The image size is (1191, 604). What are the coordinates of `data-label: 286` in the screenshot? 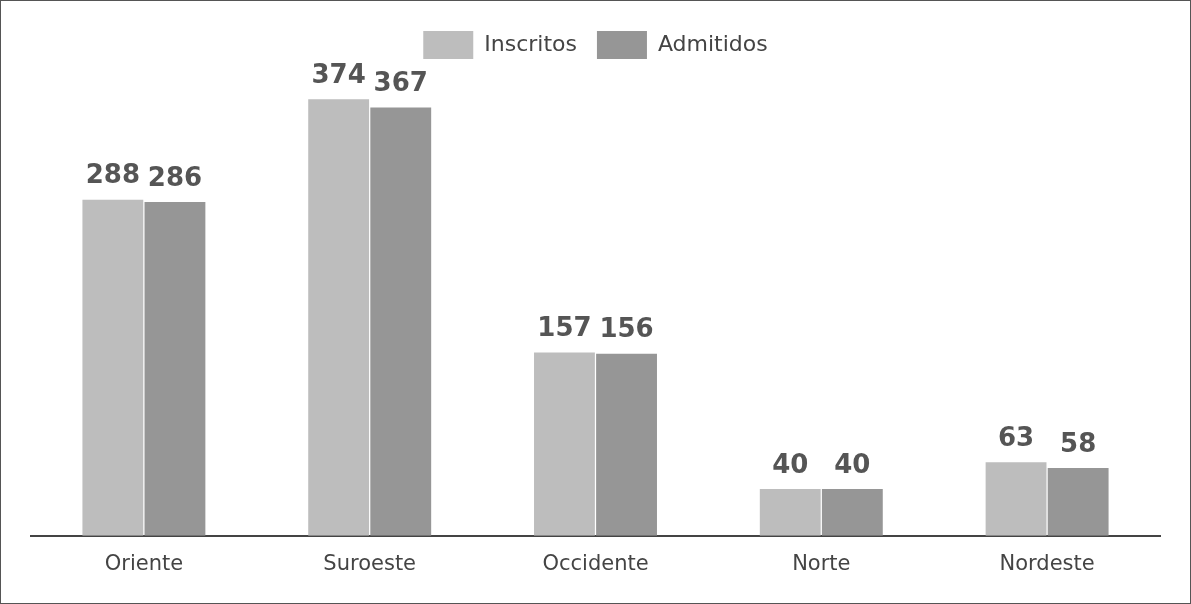 It's located at (175, 176).